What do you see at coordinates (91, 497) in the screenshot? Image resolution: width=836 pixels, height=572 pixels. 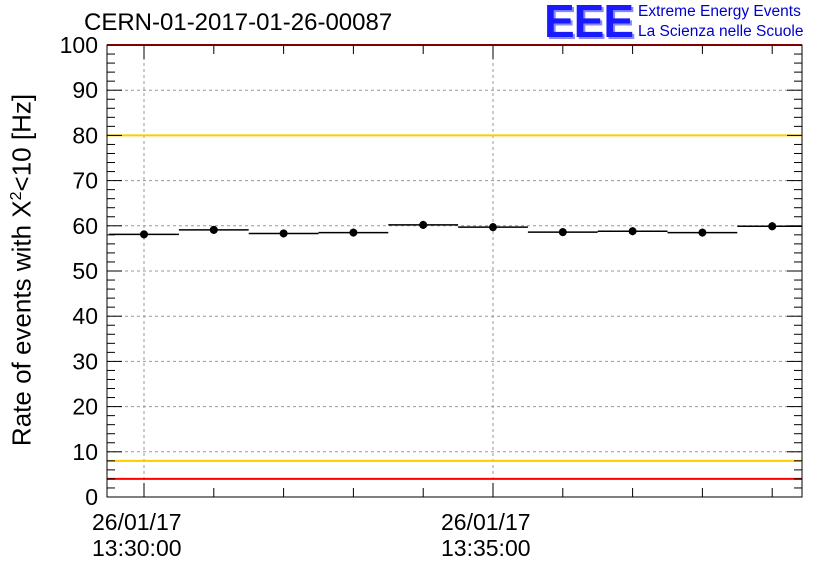 I see `y-tick-label: 0` at bounding box center [91, 497].